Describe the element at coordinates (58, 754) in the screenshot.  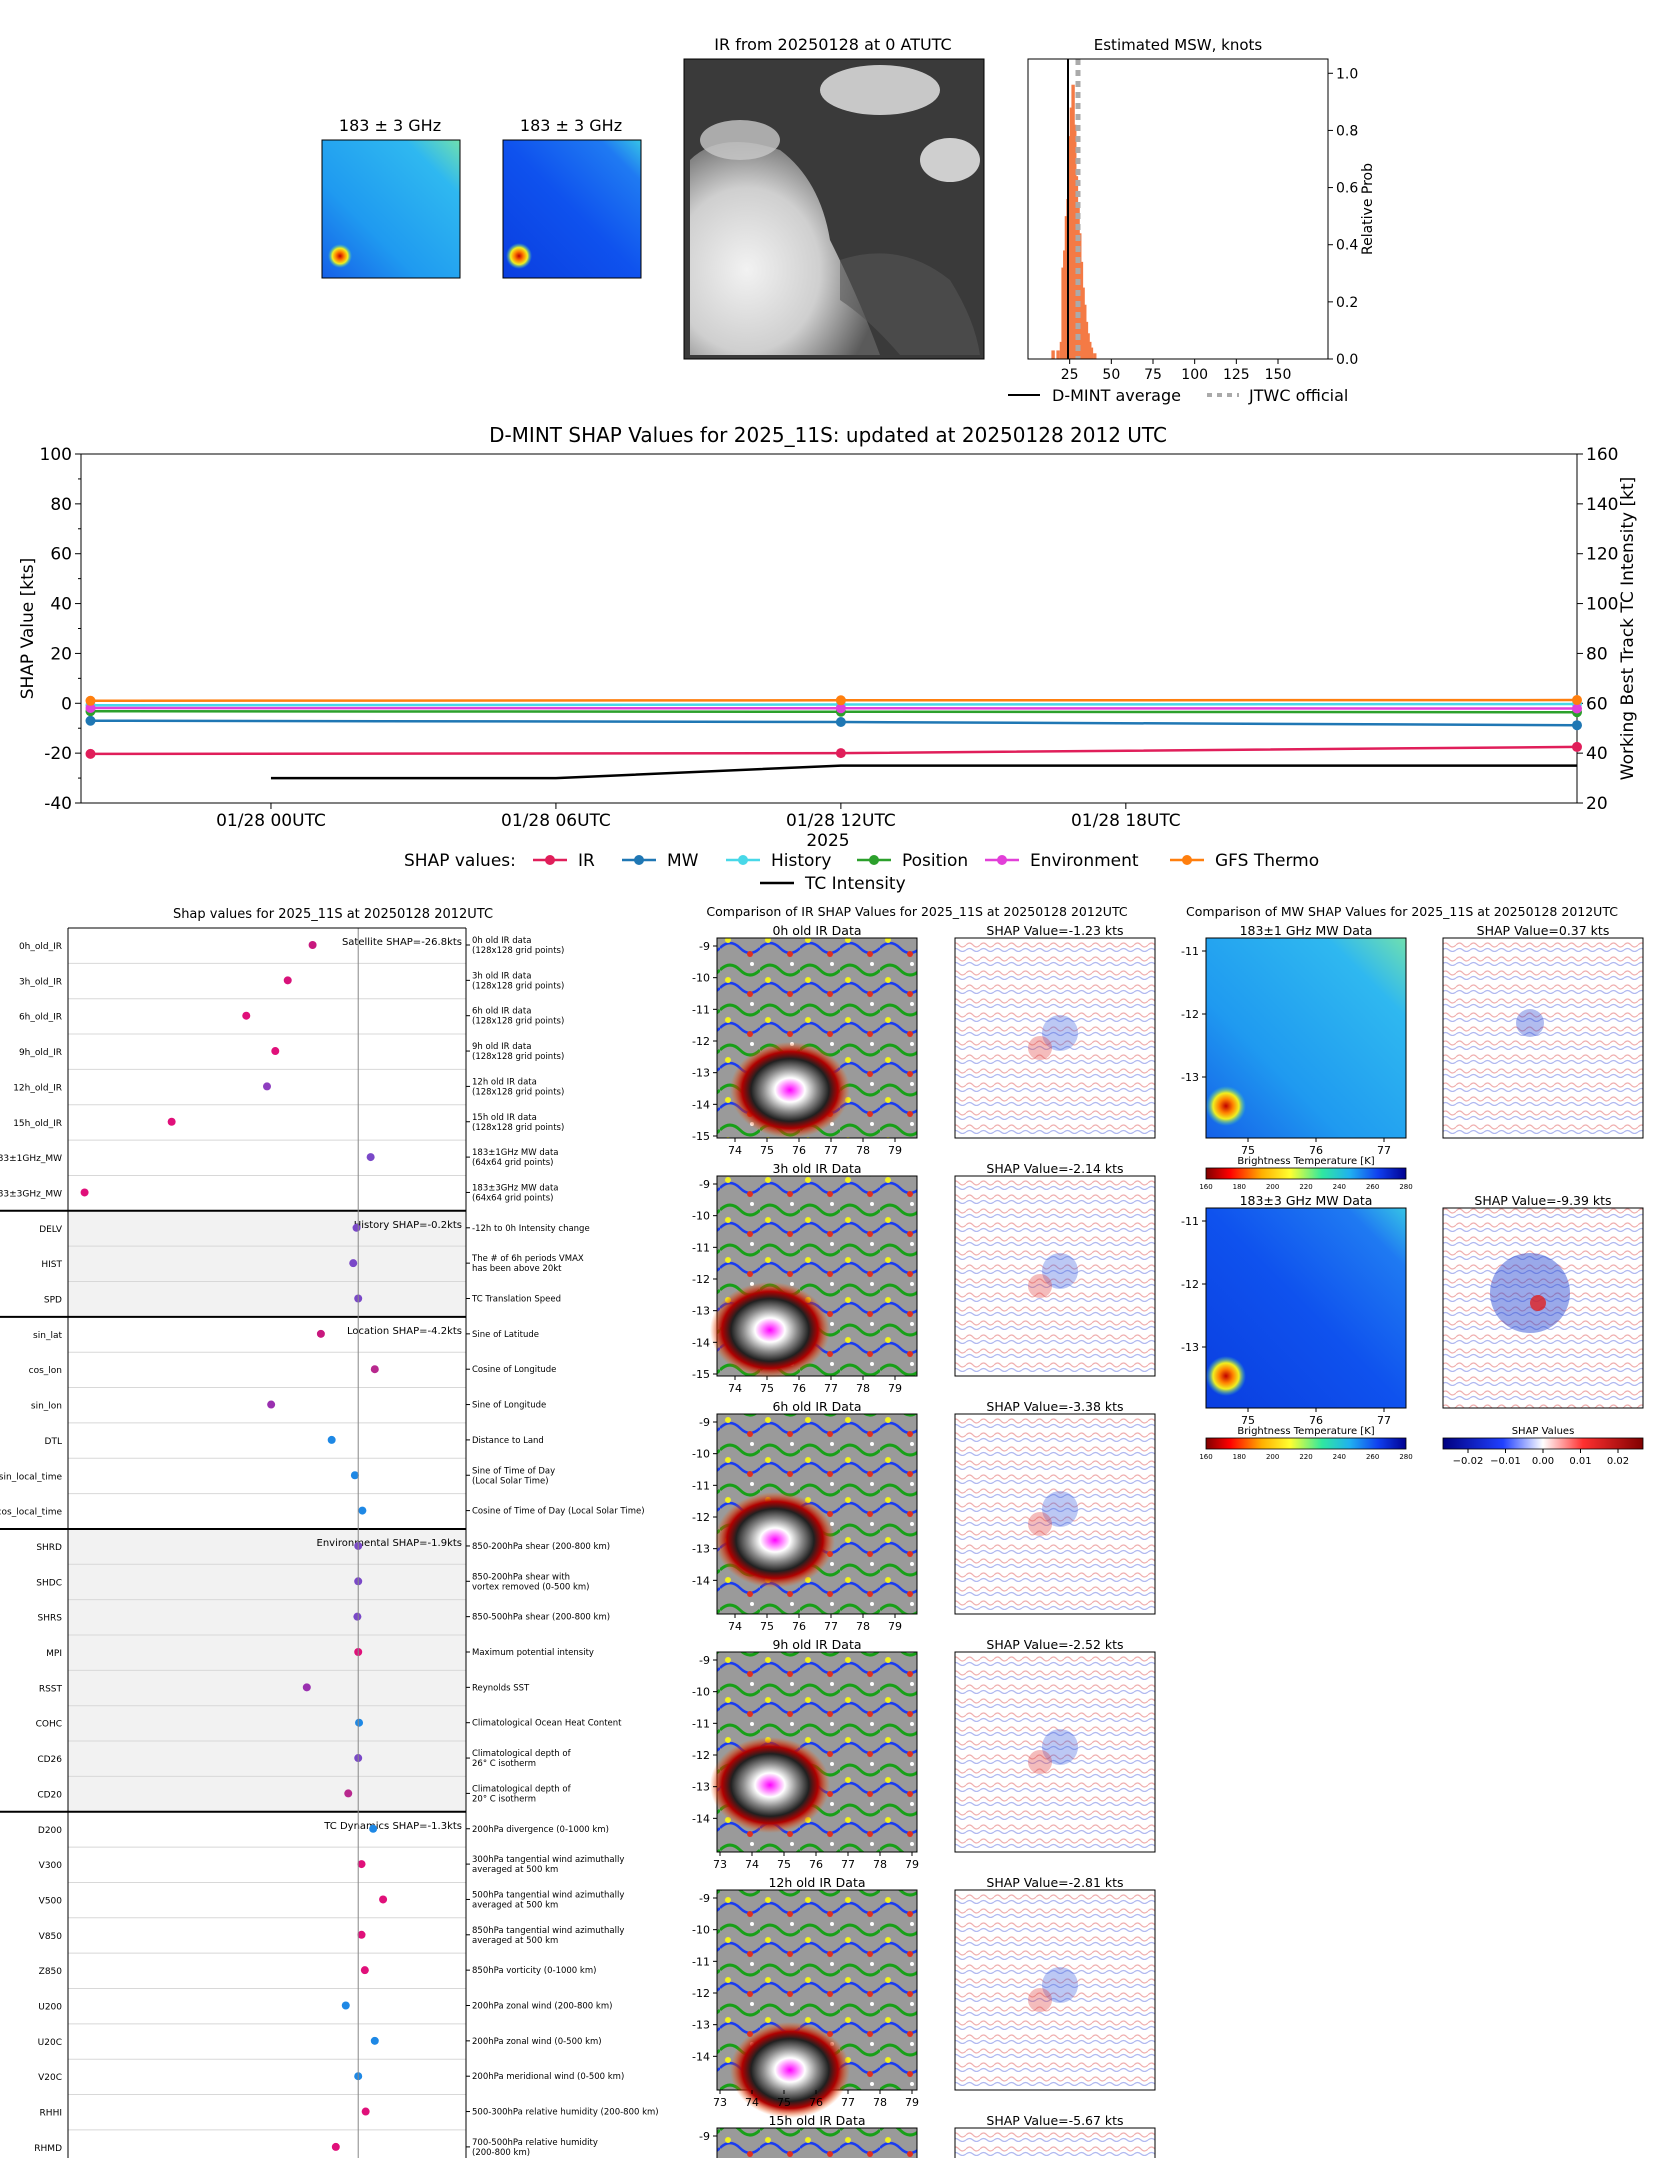
I see `shap-time-ytick-label: -20` at that location.